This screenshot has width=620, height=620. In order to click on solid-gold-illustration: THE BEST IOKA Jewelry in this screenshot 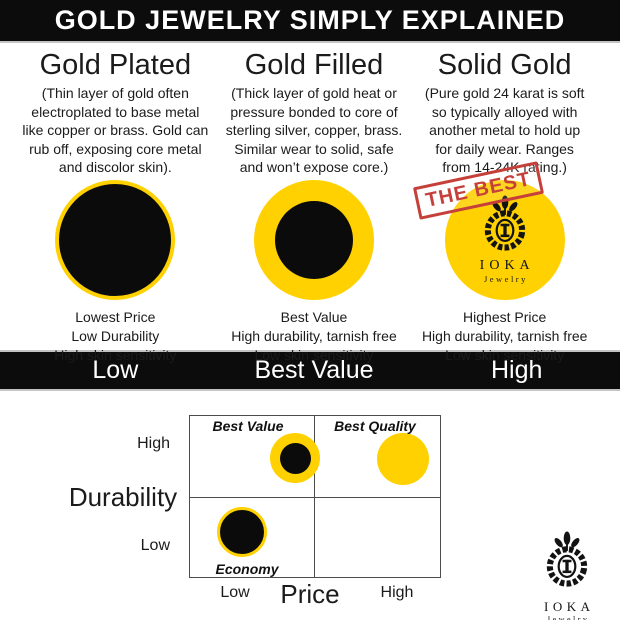, I will do `click(488, 230)`.